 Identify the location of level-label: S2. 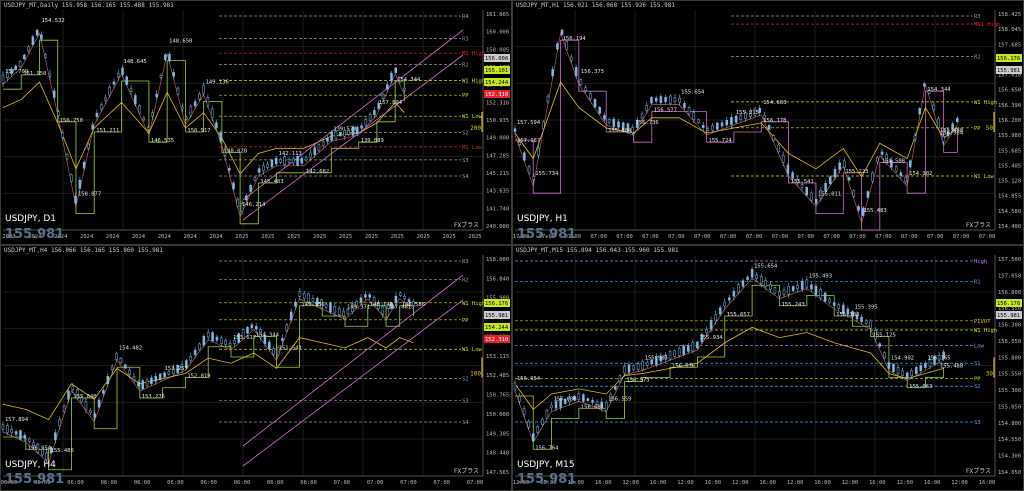
(977, 387).